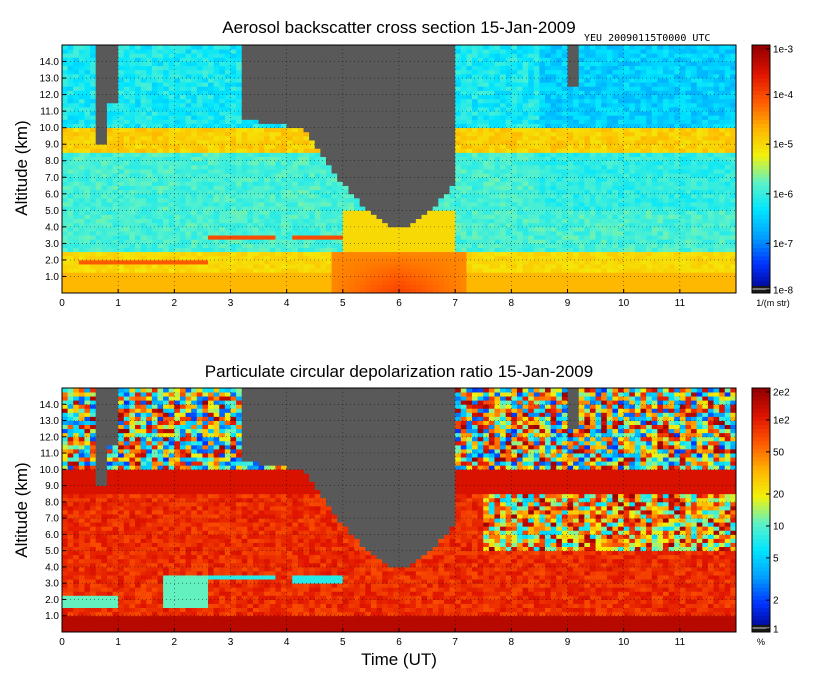 The width and height of the screenshot is (814, 678). What do you see at coordinates (50, 79) in the screenshot?
I see `panel1-ytick-label: 13.0` at bounding box center [50, 79].